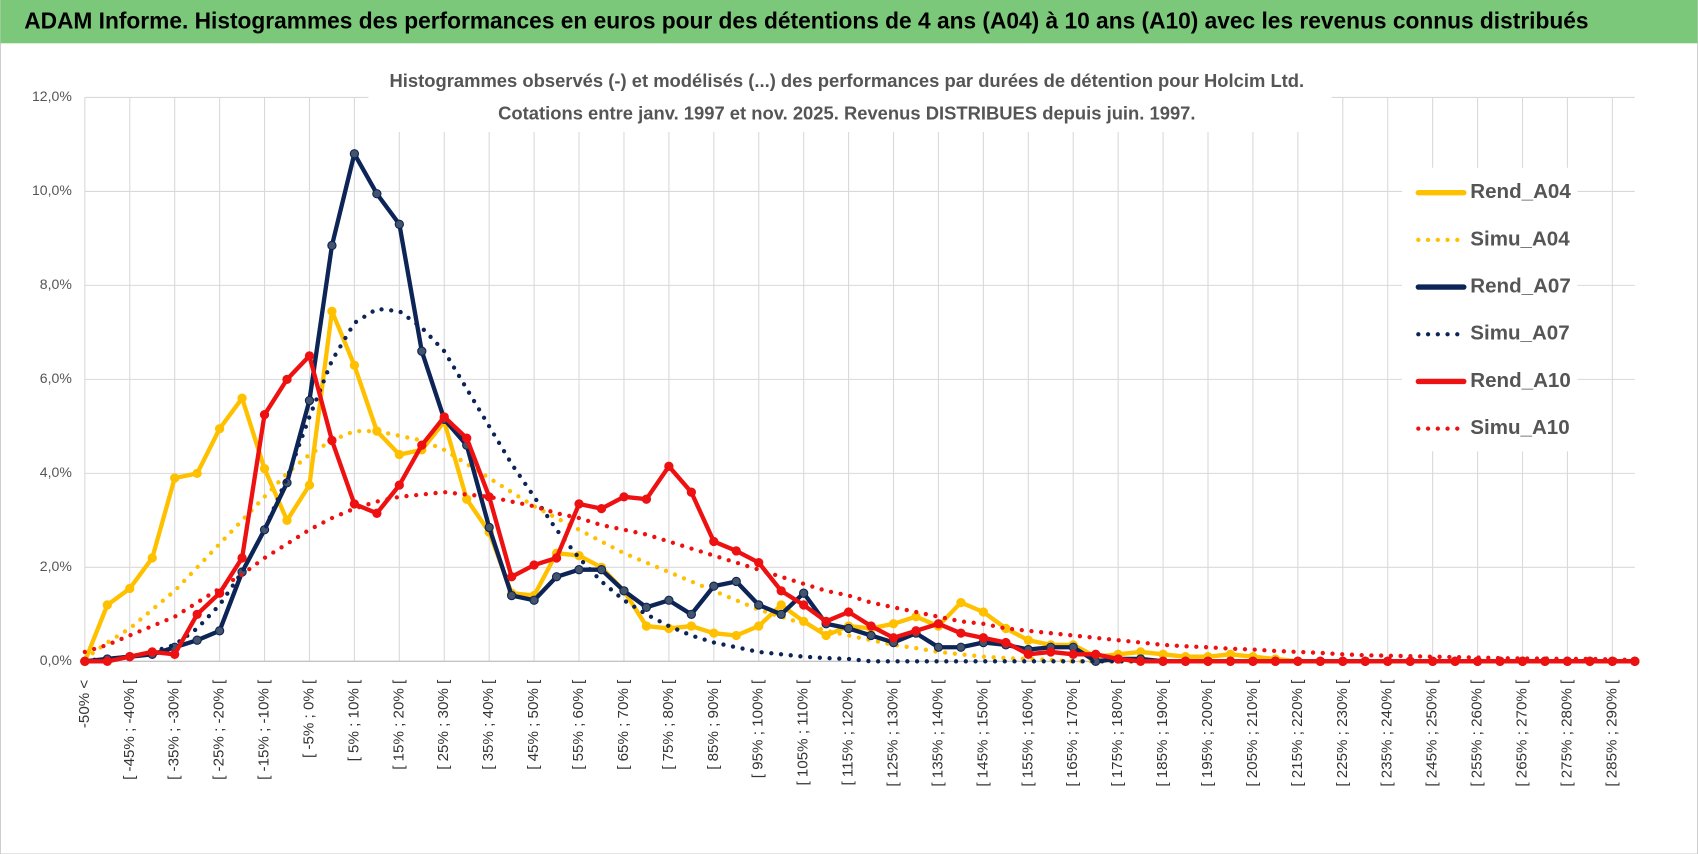 Image resolution: width=1698 pixels, height=854 pixels. Describe the element at coordinates (849, 22) in the screenshot. I see `header-bar` at that location.